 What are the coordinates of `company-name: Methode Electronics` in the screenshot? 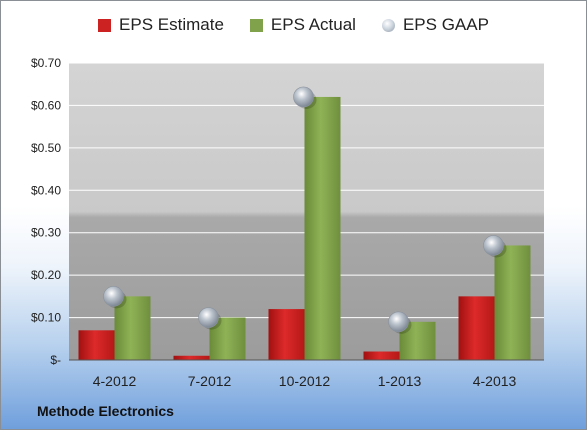 It's located at (105, 411).